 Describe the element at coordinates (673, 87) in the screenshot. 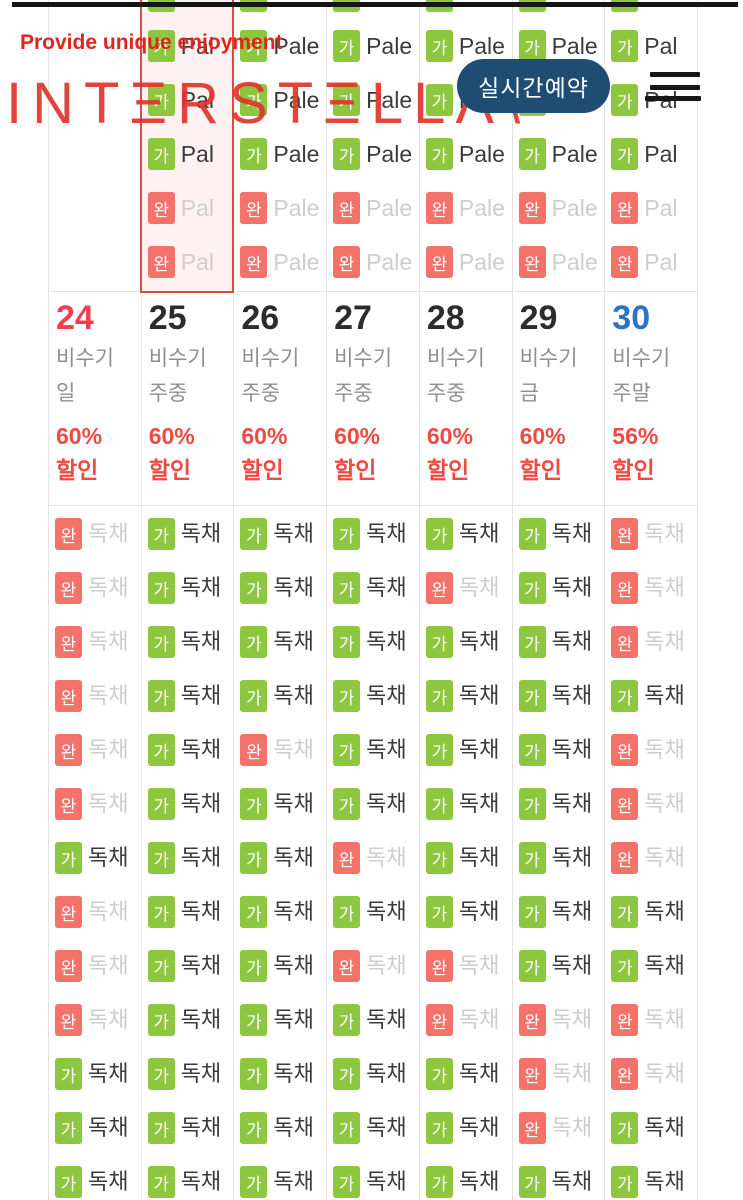

I see `hamburger-menu-icon` at that location.